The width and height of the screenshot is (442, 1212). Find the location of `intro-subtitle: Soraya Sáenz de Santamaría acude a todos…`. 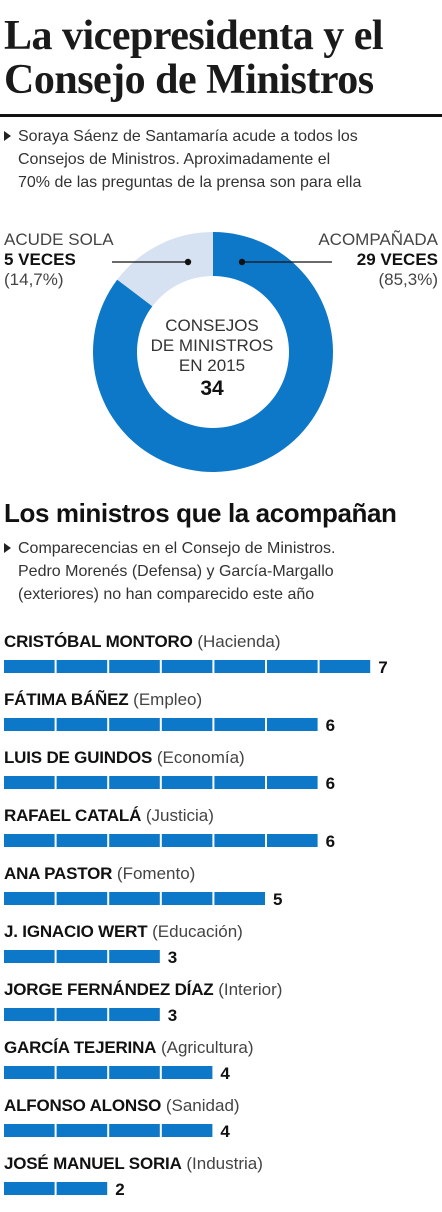

intro-subtitle: Soraya Sáenz de Santamaría acude a todos… is located at coordinates (222, 159).